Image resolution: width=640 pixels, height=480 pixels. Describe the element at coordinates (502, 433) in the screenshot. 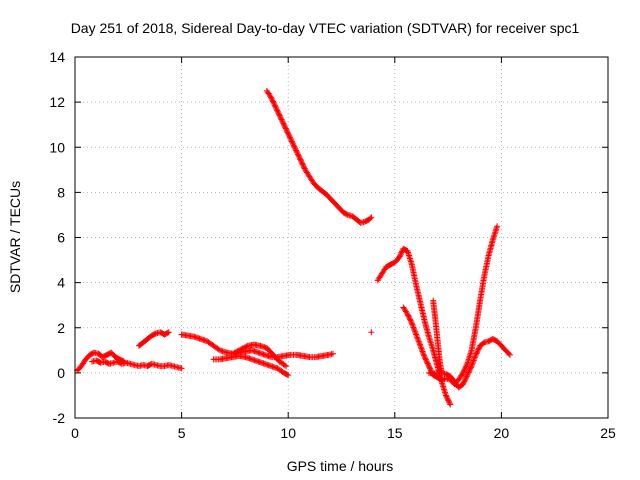

I see `x-tick-label: 20` at that location.